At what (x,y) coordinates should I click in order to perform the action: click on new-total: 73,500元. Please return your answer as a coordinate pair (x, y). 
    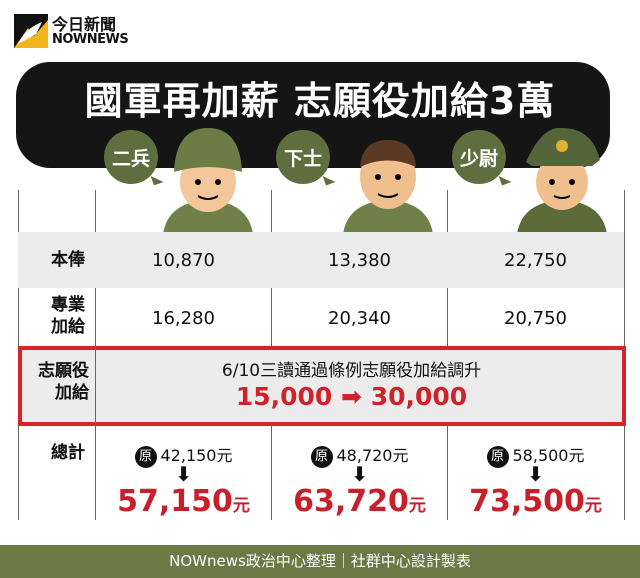
    Looking at the image, I should click on (535, 501).